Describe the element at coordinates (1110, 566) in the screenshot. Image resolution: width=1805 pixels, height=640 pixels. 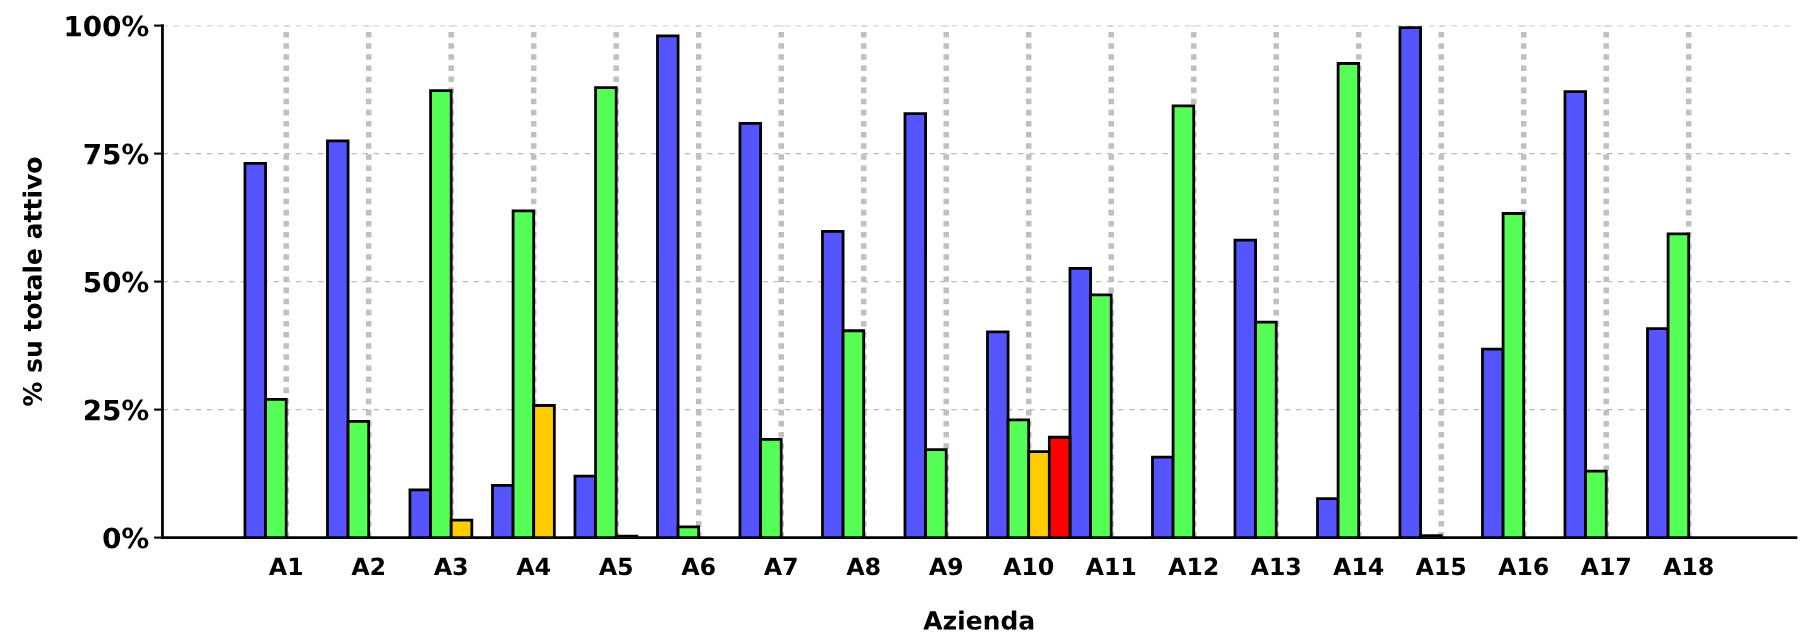
I see `x-tick-label: A11` at that location.